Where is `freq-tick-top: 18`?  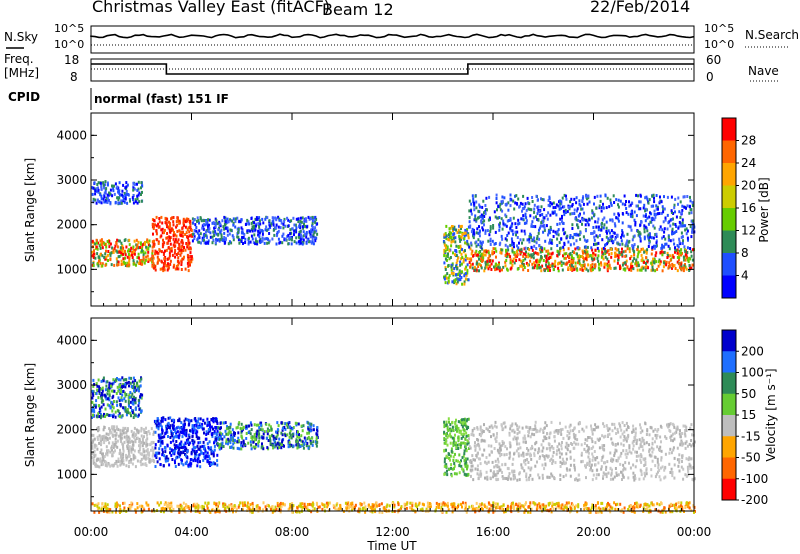
freq-tick-top: 18 is located at coordinates (72, 60).